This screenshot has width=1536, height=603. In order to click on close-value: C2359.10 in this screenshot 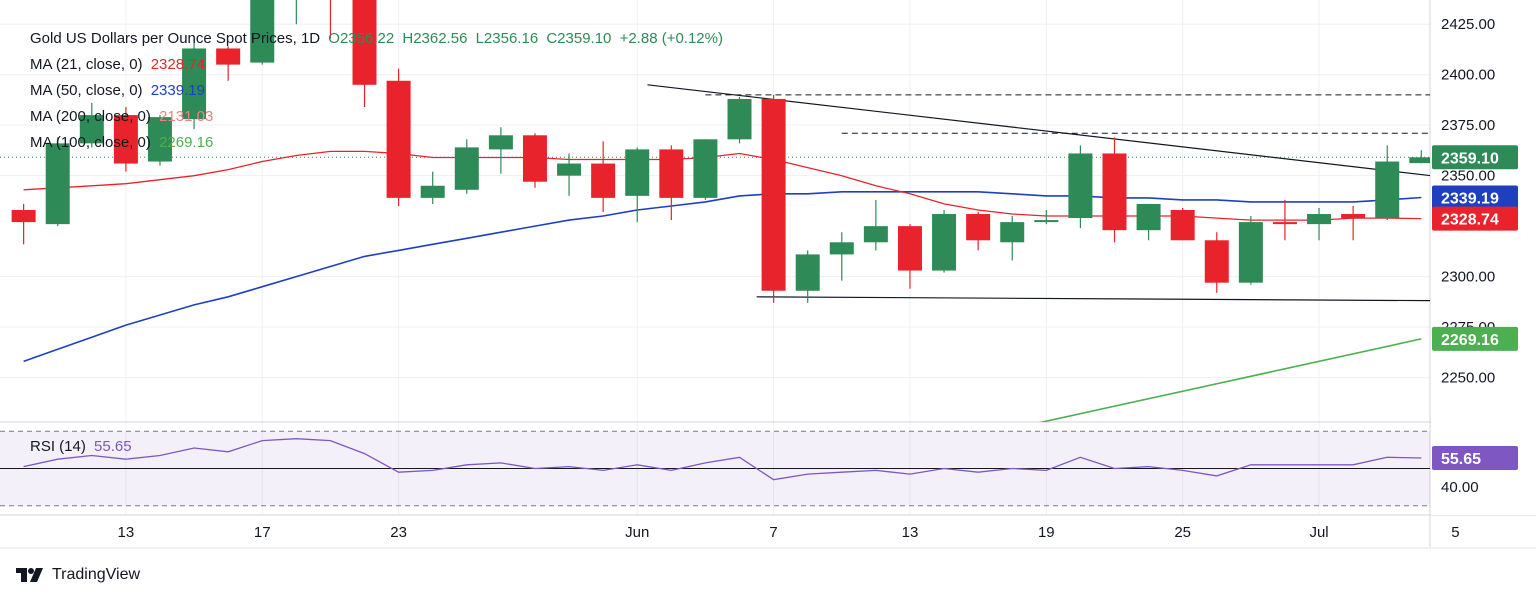, I will do `click(578, 38)`.